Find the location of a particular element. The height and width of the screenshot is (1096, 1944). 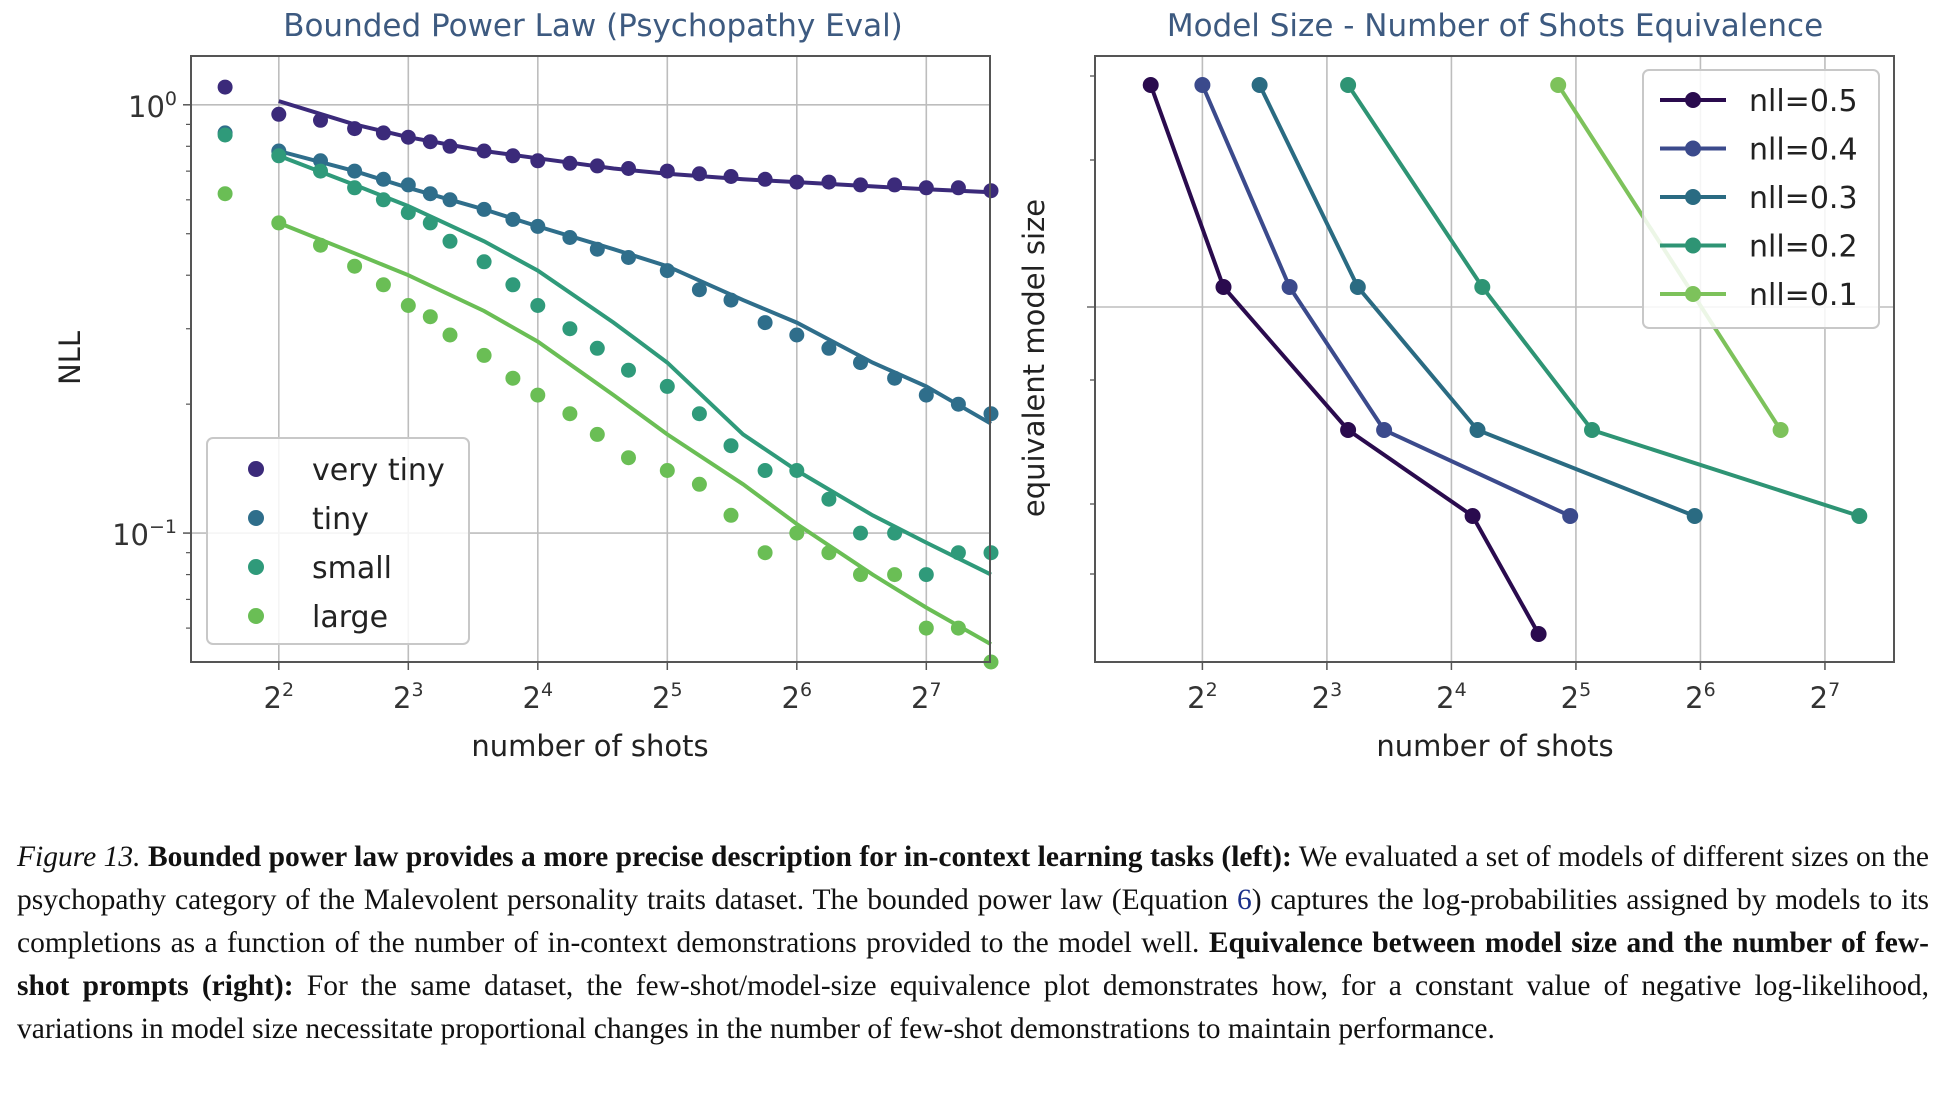

fit-line-very-tiny is located at coordinates (635, 147).